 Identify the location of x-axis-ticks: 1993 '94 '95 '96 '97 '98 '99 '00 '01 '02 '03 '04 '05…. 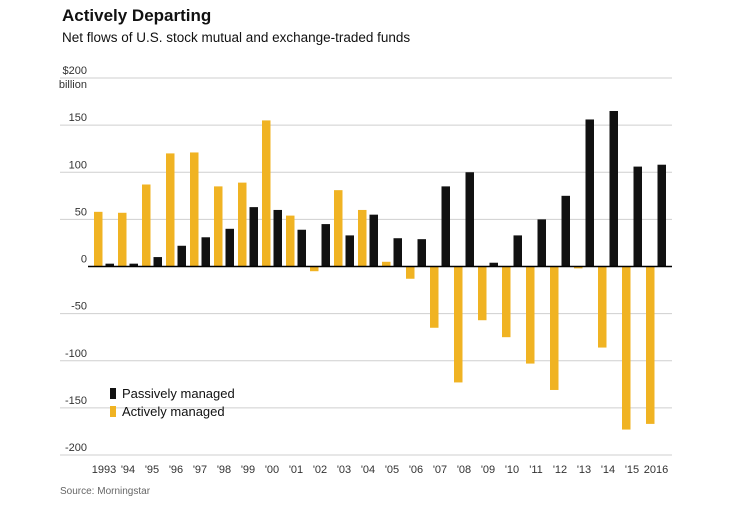
(380, 470).